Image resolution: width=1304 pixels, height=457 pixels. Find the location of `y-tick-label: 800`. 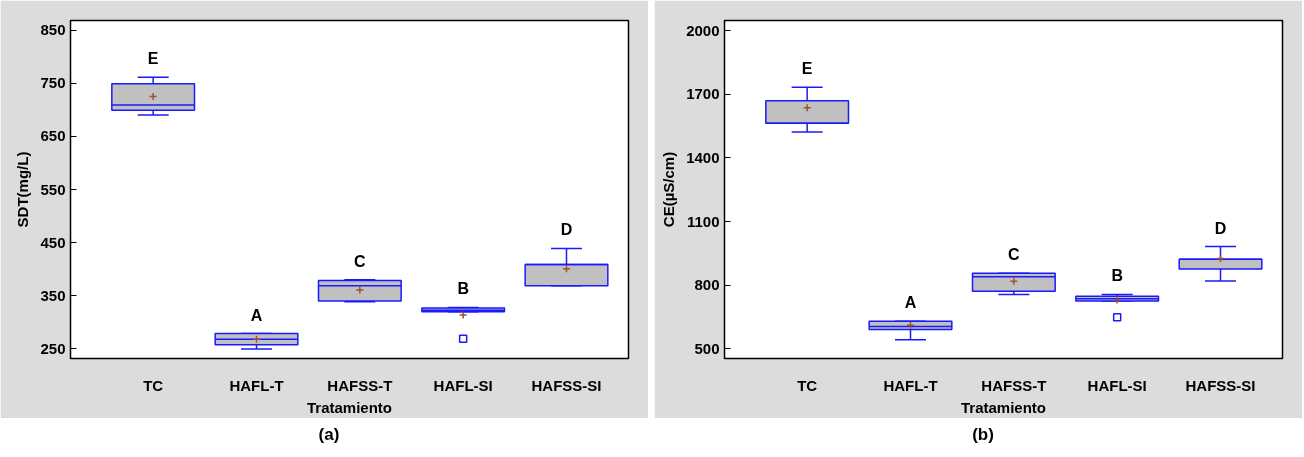

y-tick-label: 800 is located at coordinates (707, 285).